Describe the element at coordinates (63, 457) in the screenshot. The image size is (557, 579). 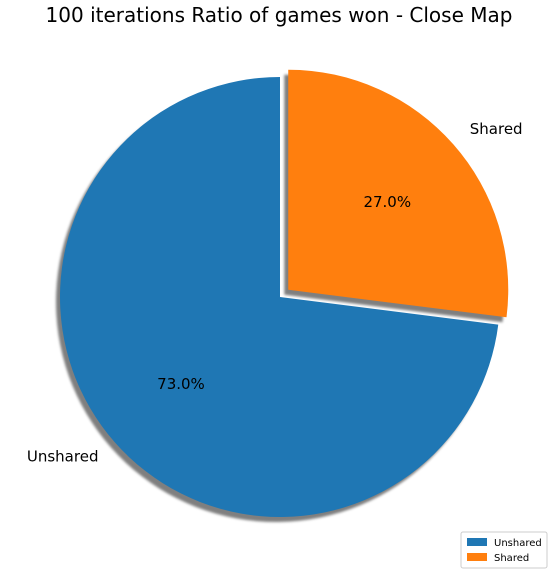
I see `slice-label-unshared: Unshared` at that location.